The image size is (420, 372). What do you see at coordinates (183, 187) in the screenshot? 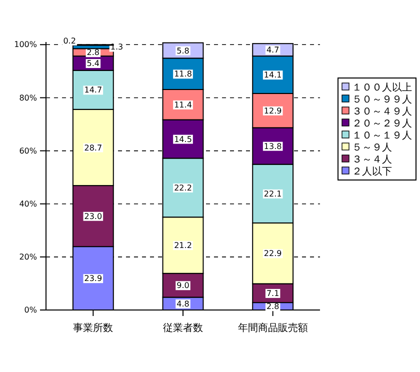
I see `data-label: 22.2` at bounding box center [183, 187].